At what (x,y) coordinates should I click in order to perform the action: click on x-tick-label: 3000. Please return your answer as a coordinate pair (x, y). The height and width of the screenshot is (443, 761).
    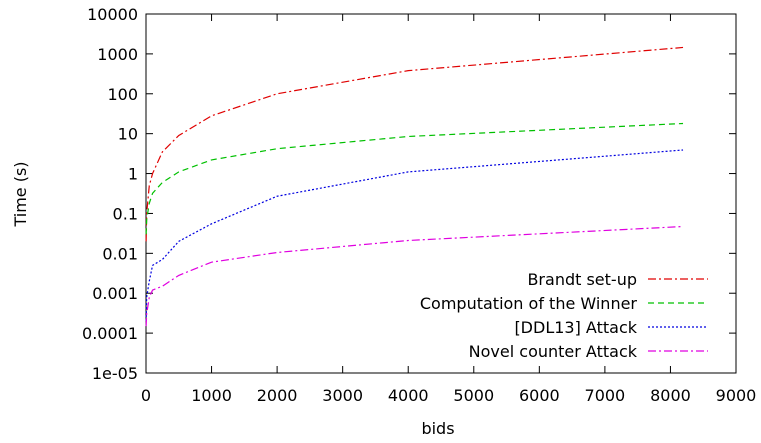
    Looking at the image, I should click on (342, 395).